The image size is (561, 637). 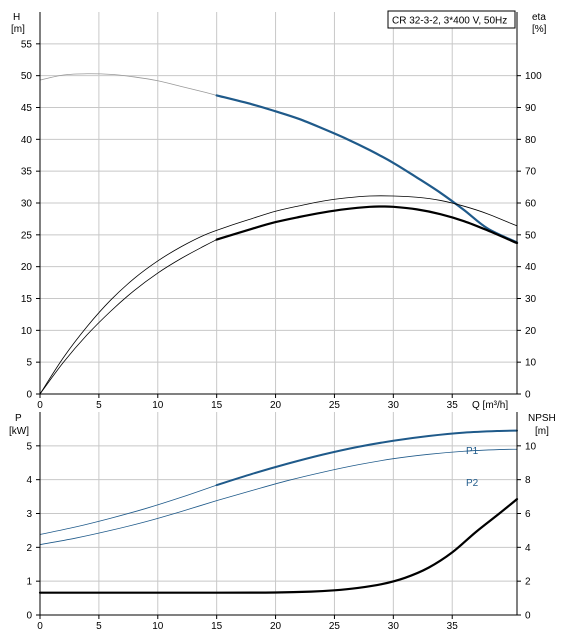 I want to click on npsh-axis-unit: [m], so click(x=542, y=431).